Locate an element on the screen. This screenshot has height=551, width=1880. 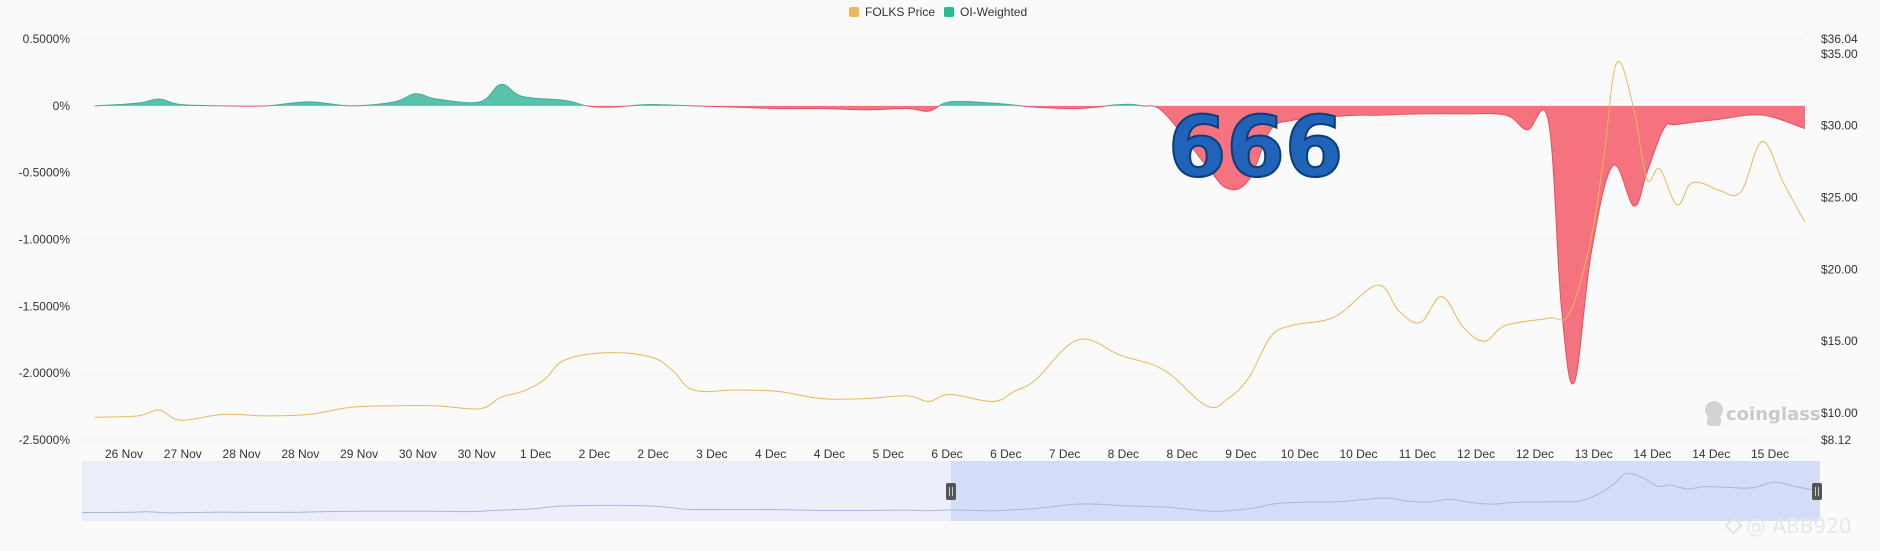
range-navigator is located at coordinates (951, 491).